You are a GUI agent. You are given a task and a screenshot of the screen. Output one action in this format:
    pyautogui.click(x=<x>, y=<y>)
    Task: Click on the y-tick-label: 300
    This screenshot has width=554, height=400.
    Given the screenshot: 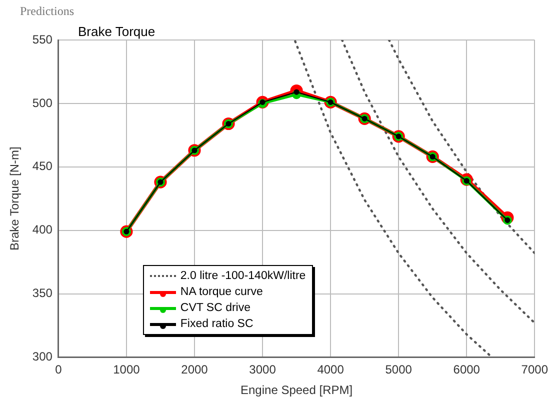 What is the action you would take?
    pyautogui.click(x=42, y=357)
    